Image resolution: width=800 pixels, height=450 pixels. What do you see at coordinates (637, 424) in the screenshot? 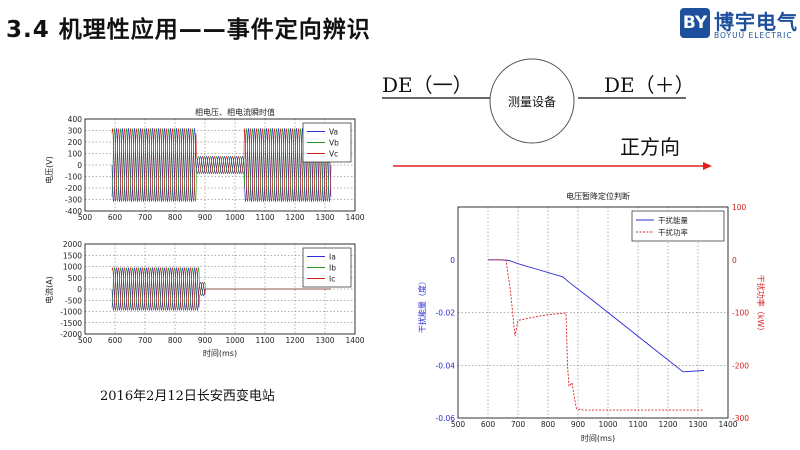
I see `sag-chart-xtick-label: 1100` at bounding box center [637, 424].